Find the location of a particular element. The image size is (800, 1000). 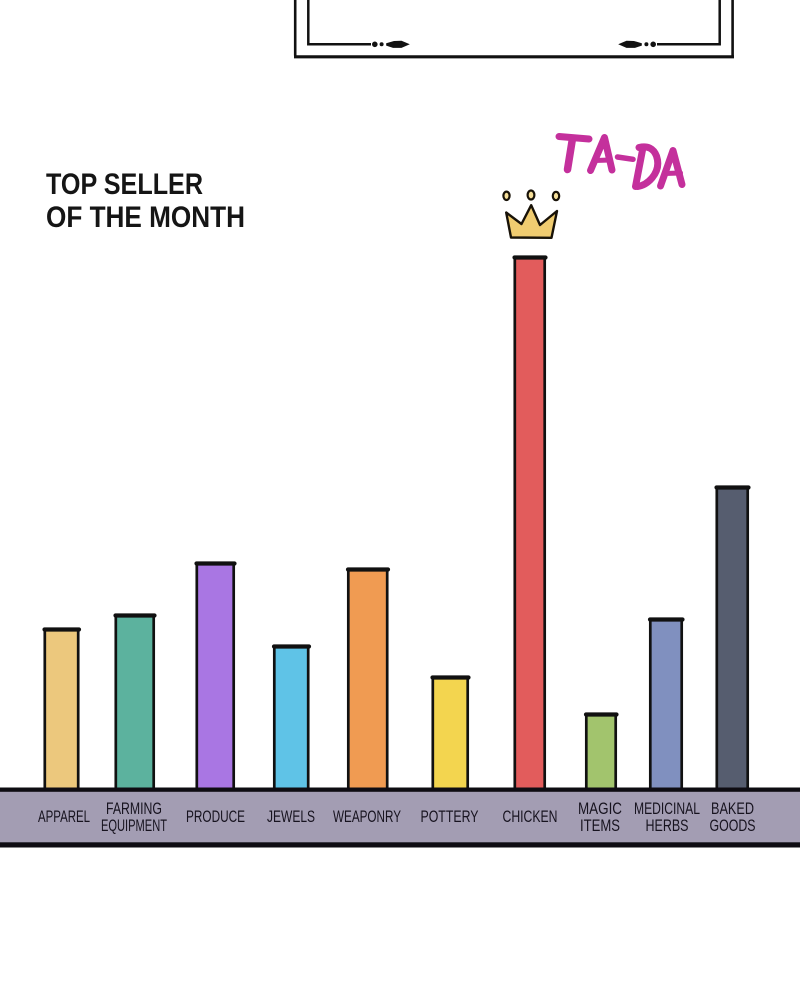

svg-text: TOP SELLER is located at coordinates (124, 185).